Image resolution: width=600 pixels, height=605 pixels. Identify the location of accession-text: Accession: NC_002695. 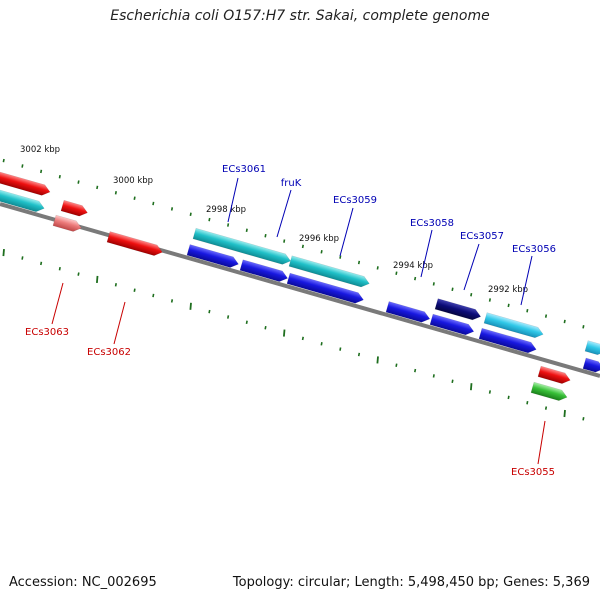
(83, 582).